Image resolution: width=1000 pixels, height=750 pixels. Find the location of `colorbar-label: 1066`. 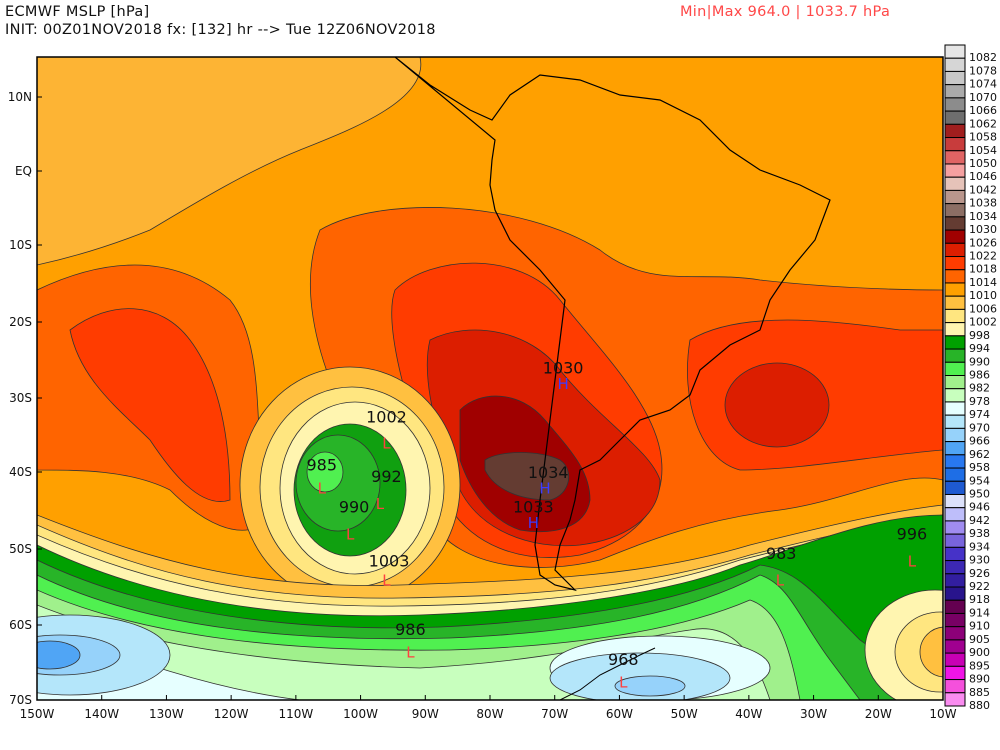

colorbar-label: 1066 is located at coordinates (983, 110).